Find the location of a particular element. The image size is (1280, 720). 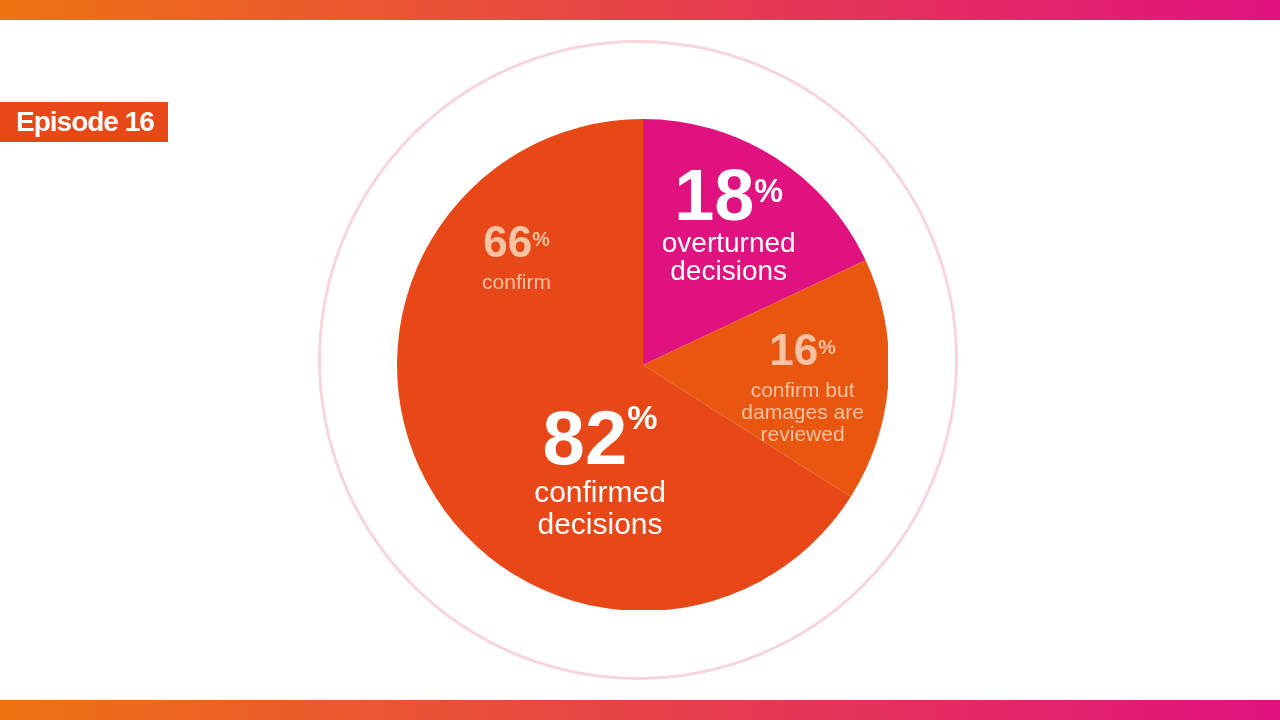

slice-label: confirm is located at coordinates (516, 282).